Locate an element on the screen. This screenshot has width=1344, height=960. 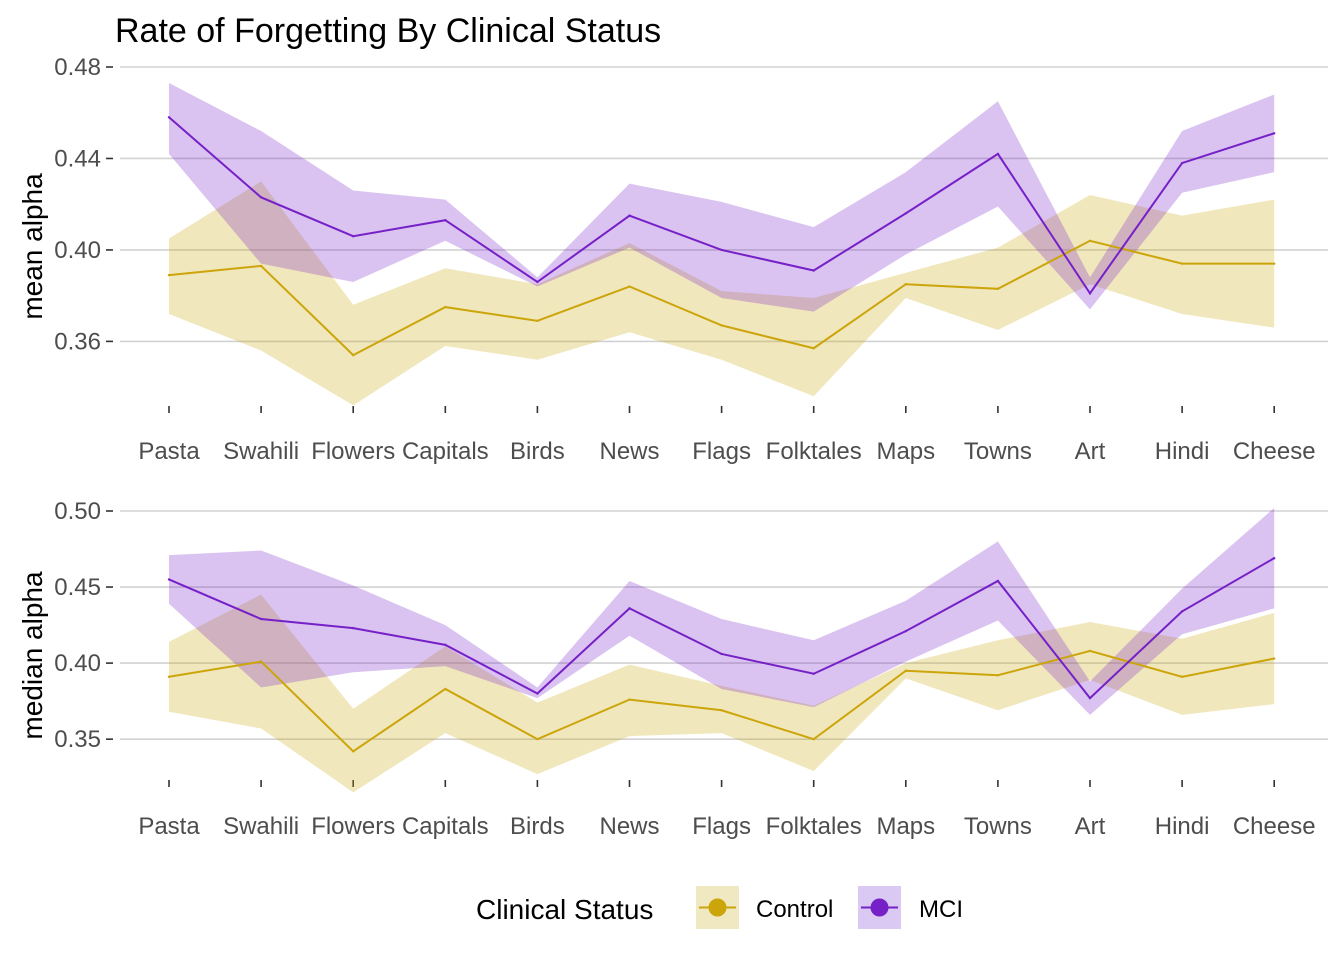
chart-title: Rate of Forgetting By Clinical Status is located at coordinates (388, 31).